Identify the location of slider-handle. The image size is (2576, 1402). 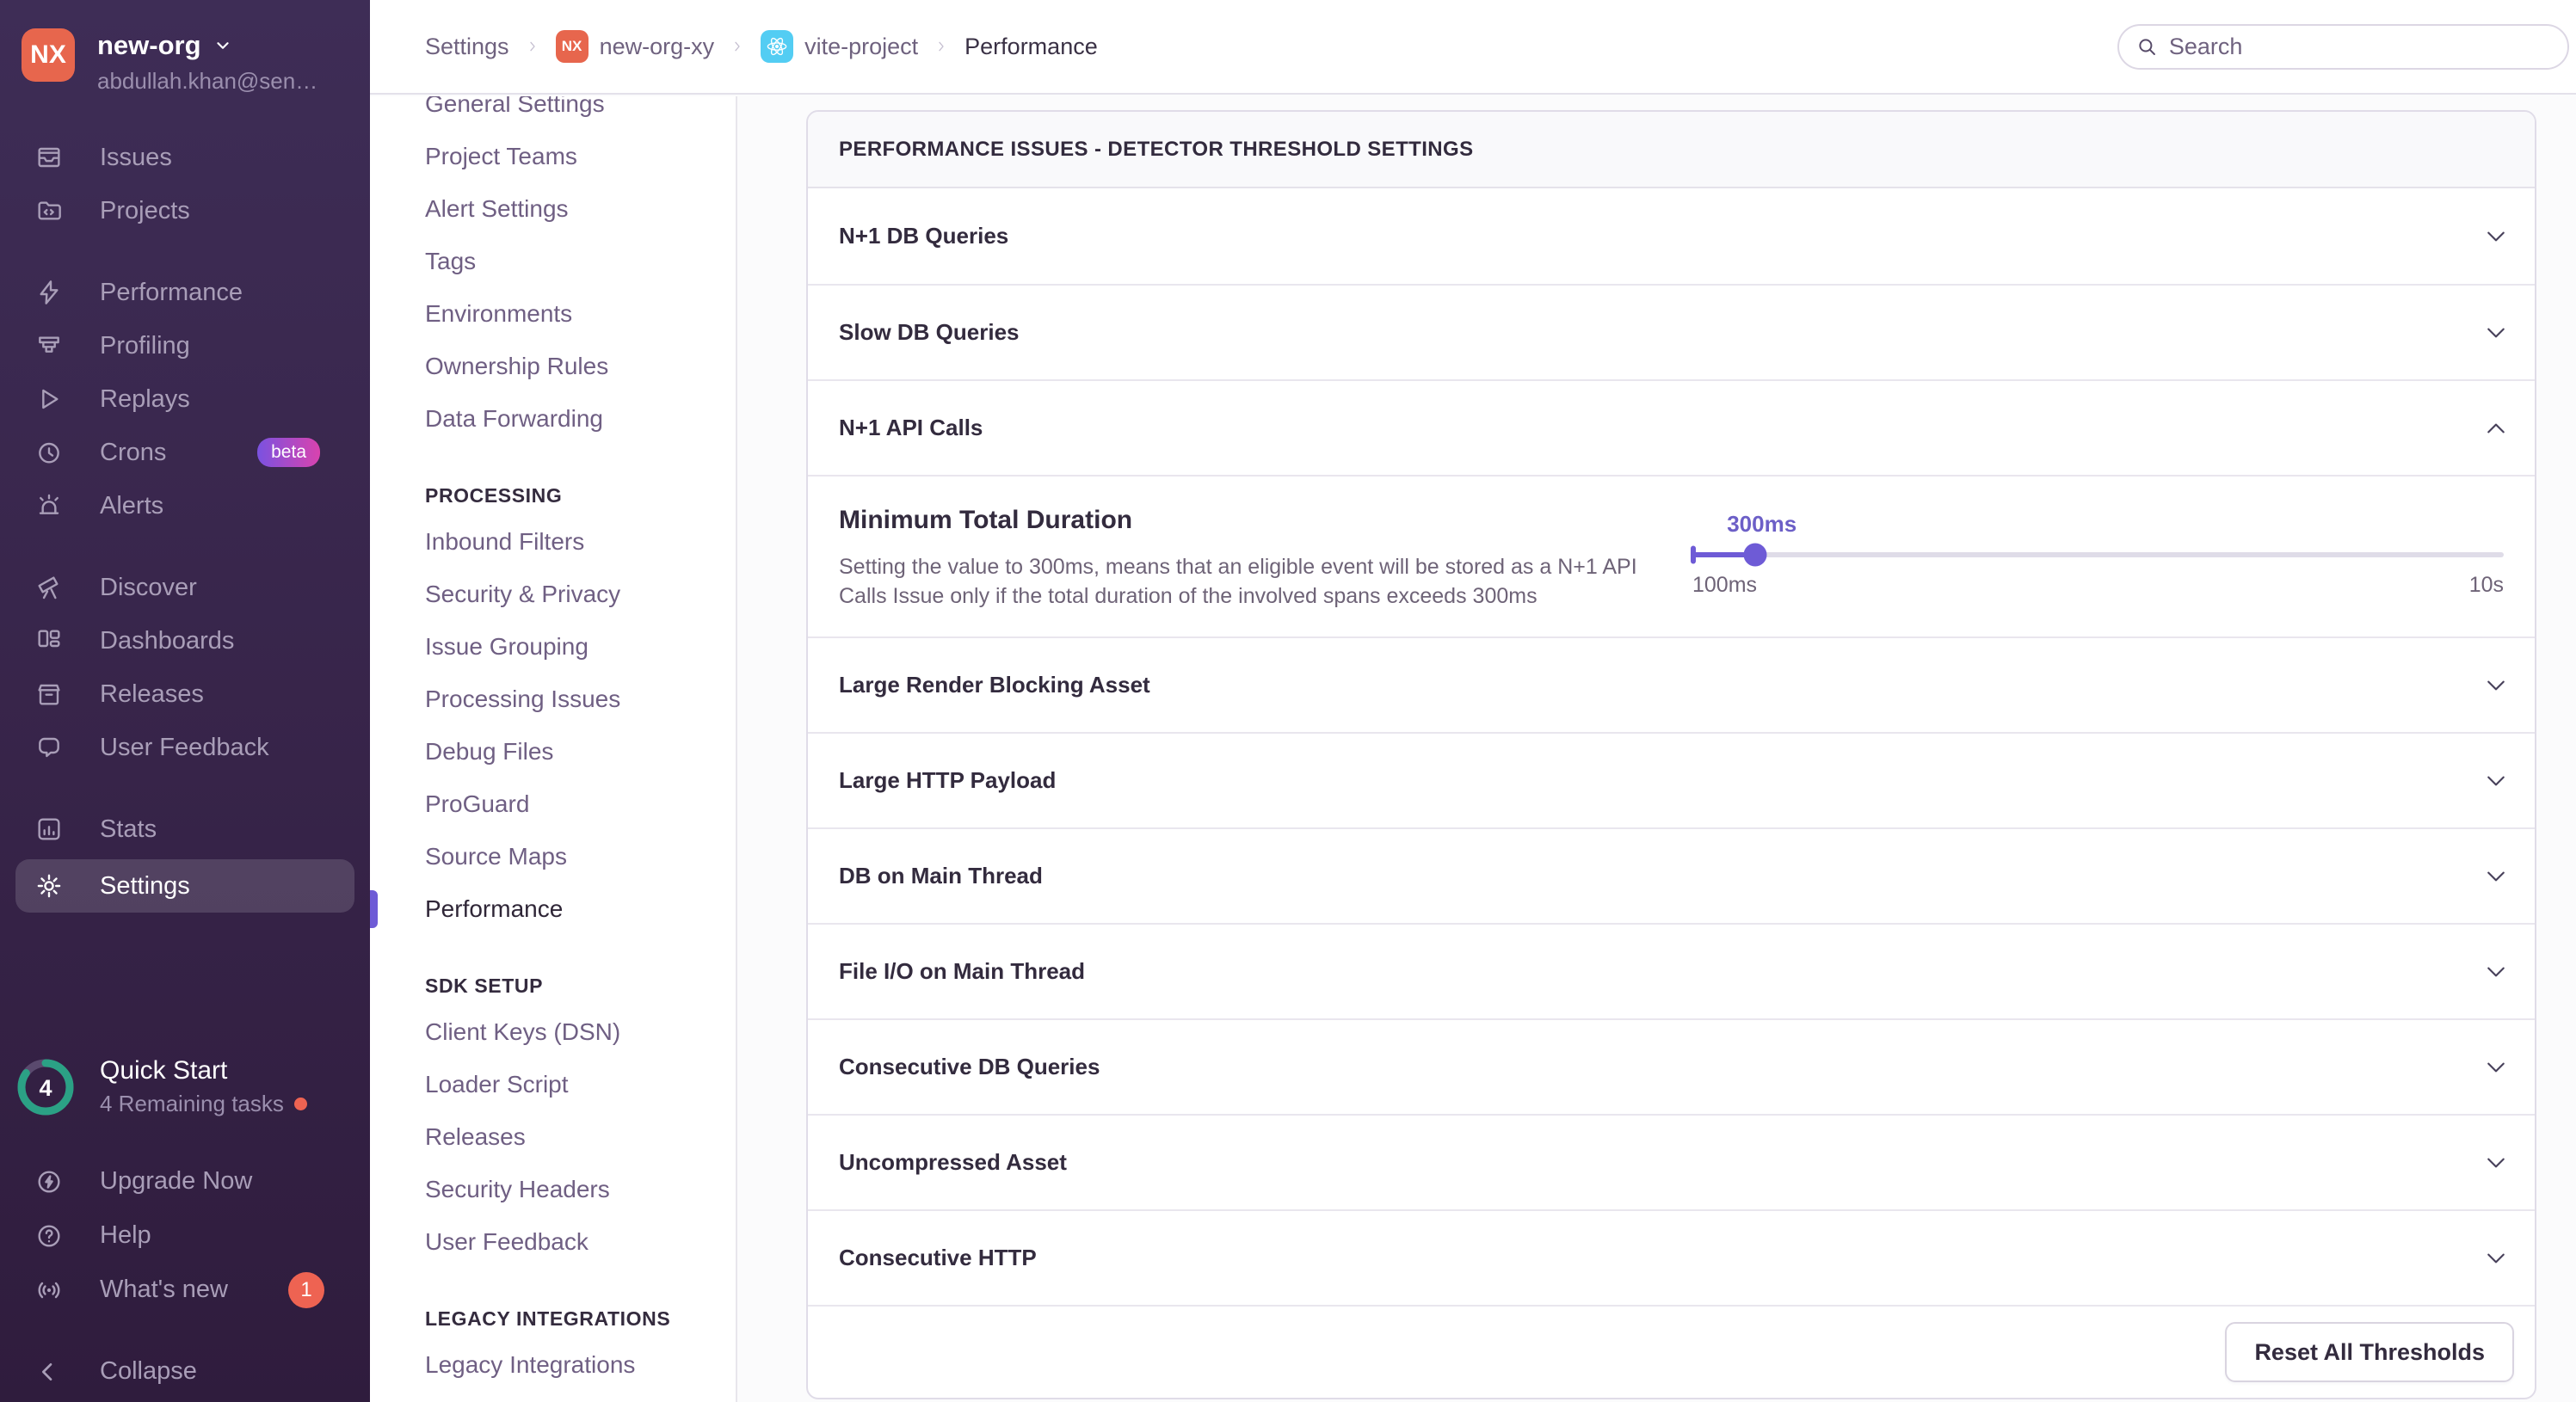
(1755, 555).